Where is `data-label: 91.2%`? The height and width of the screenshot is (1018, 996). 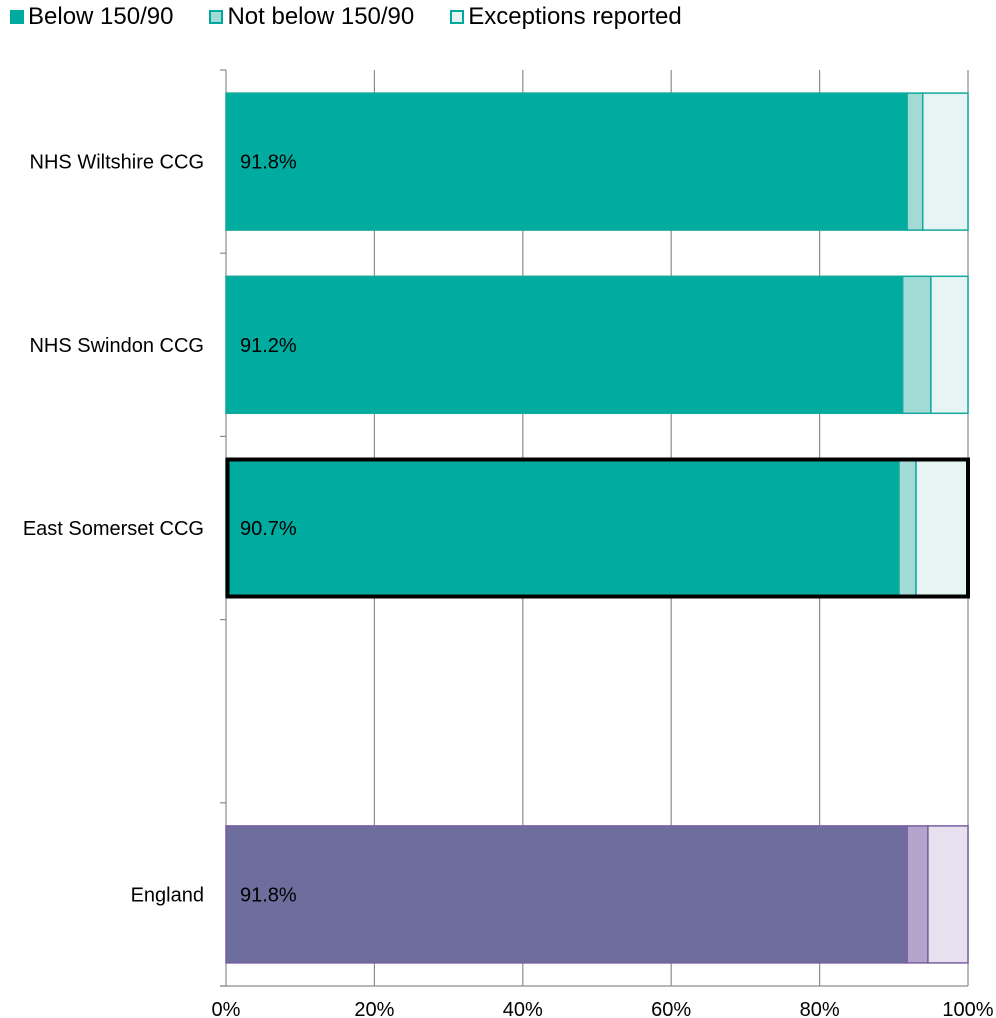 data-label: 91.2% is located at coordinates (268, 346).